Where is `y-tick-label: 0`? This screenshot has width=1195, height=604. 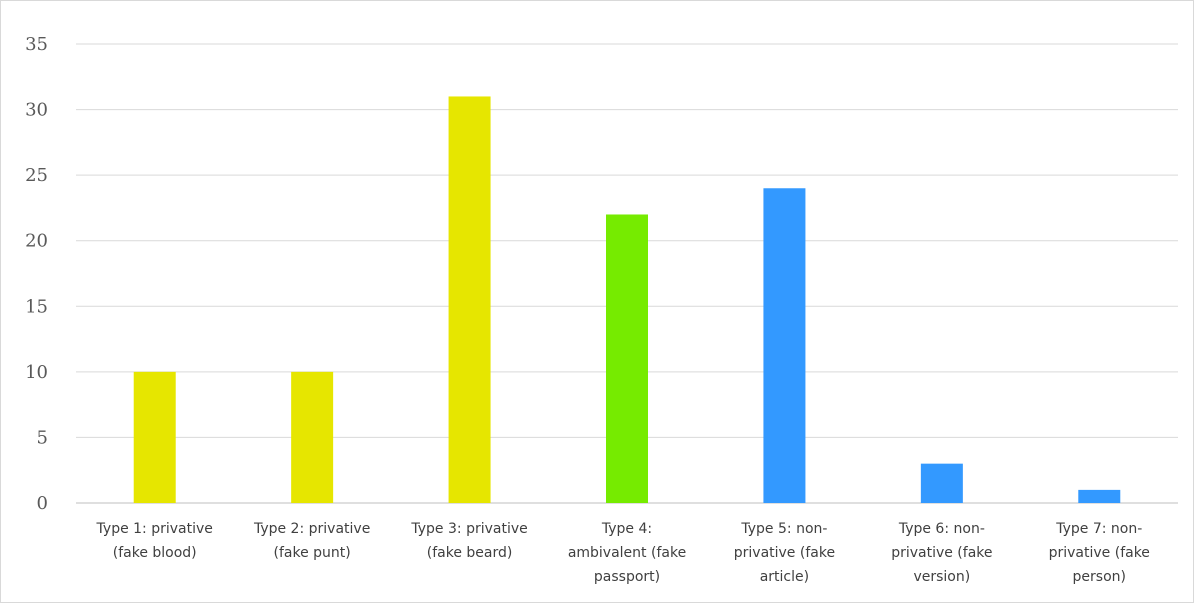
y-tick-label: 0 is located at coordinates (42, 503).